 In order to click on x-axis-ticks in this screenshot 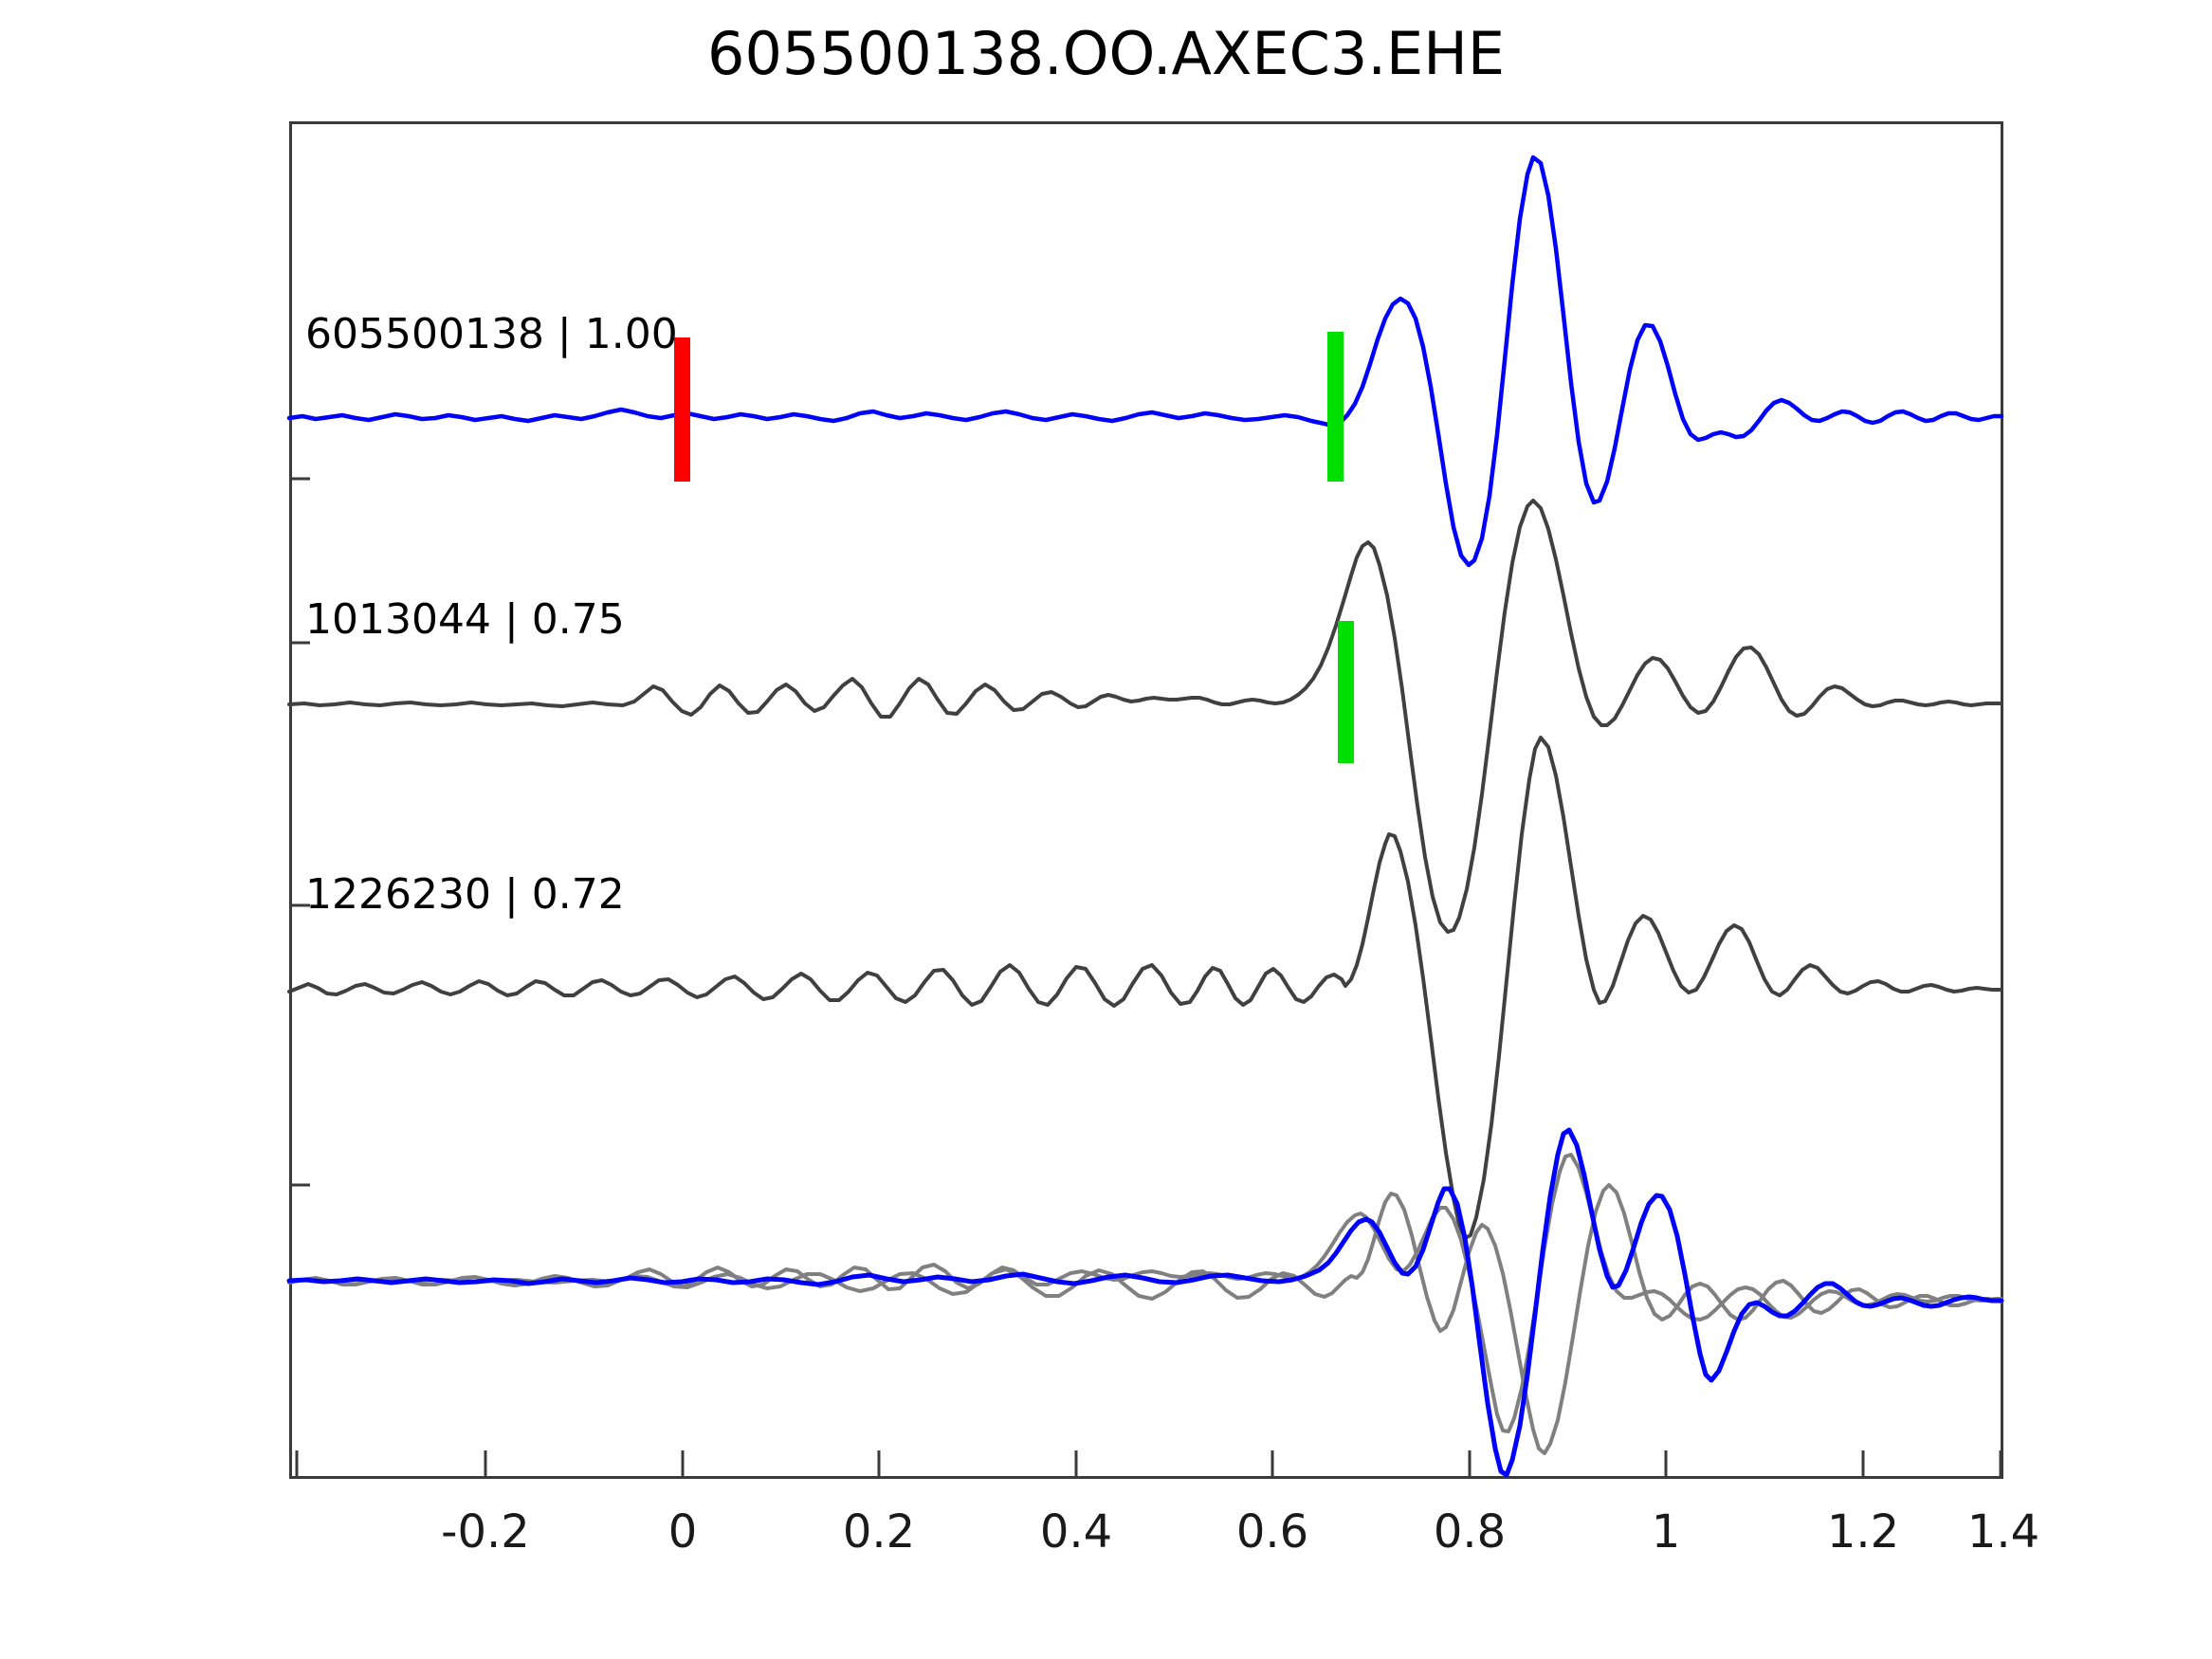, I will do `click(1148, 1464)`.